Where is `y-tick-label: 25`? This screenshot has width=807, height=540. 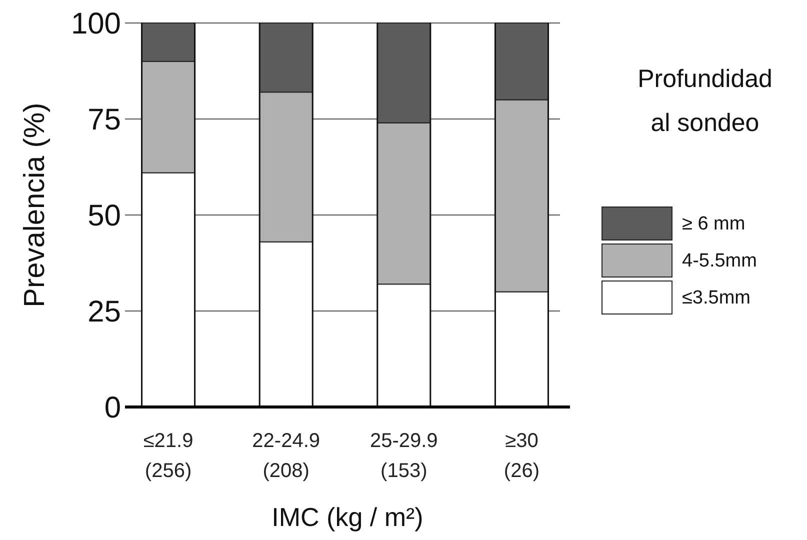 y-tick-label: 25 is located at coordinates (104, 312).